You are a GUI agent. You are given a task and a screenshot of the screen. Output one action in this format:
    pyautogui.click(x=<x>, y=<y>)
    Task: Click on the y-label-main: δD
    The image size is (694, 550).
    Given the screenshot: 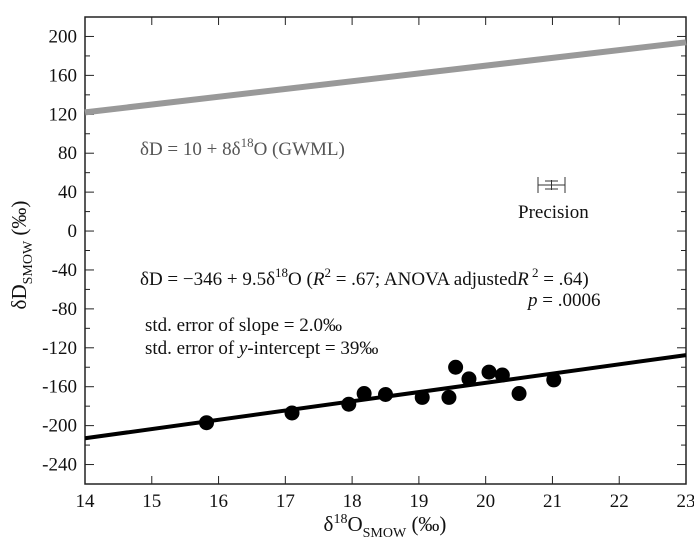 What is the action you would take?
    pyautogui.click(x=19, y=296)
    